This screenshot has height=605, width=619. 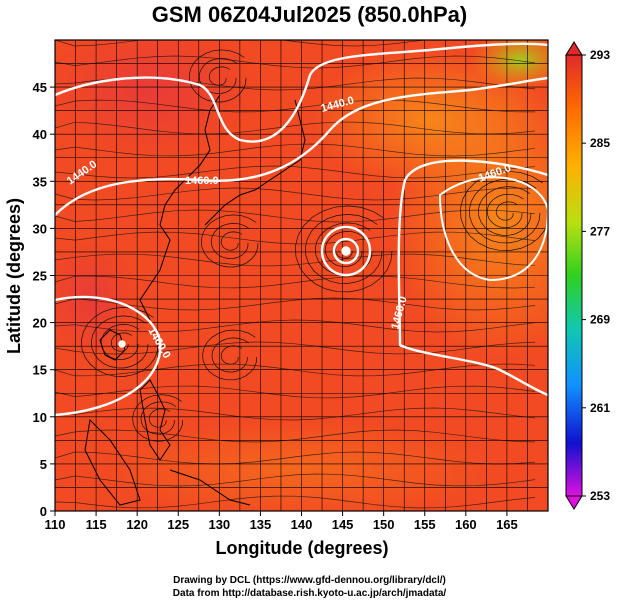 I want to click on colorbar-max-arrow, so click(x=574, y=48).